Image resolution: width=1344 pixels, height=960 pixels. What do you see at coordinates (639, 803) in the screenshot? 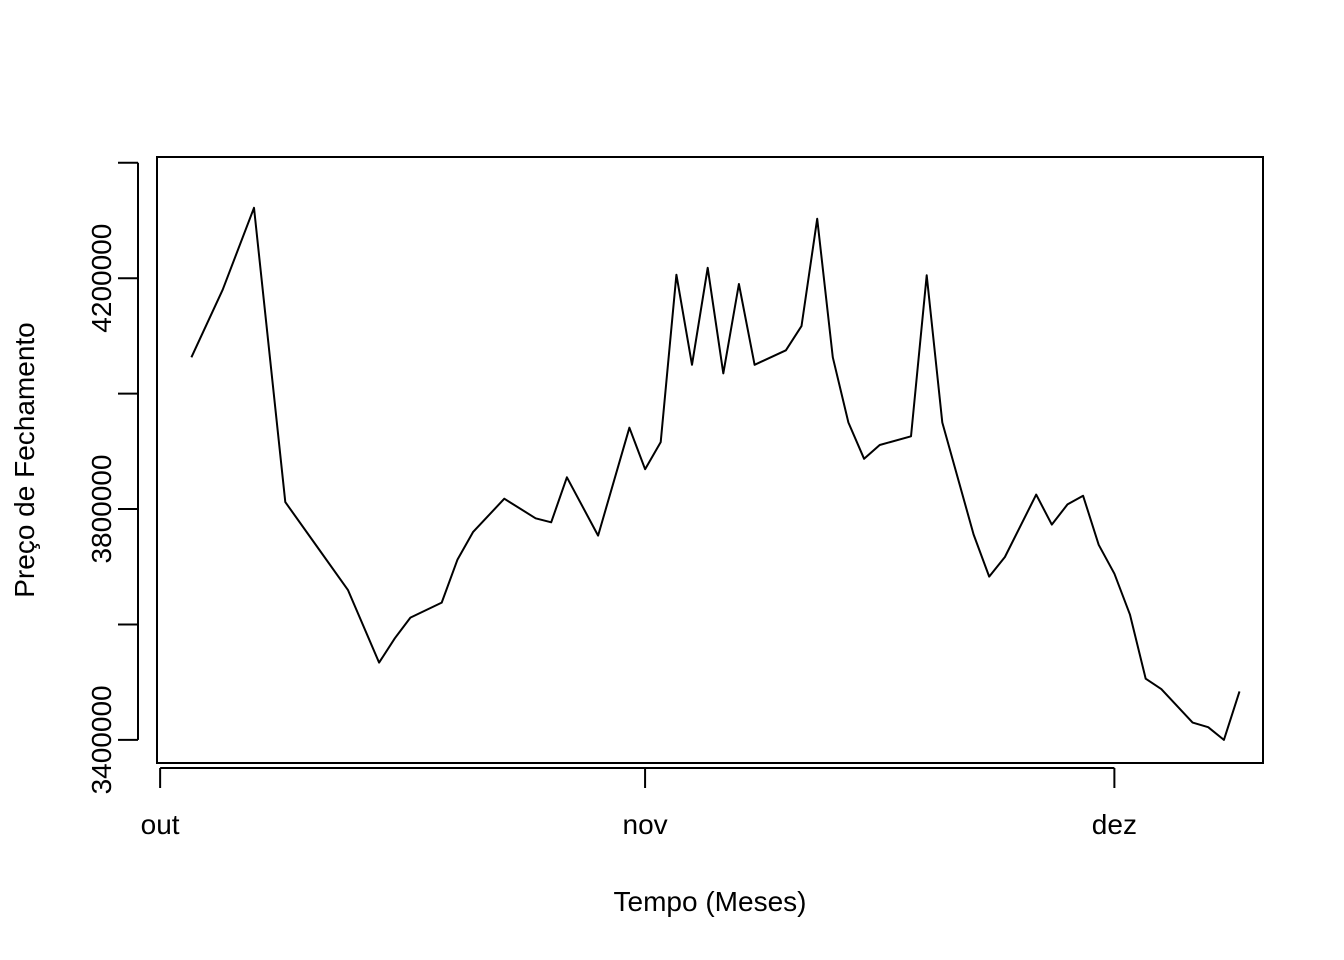
I see `x-axis: out nov dez` at bounding box center [639, 803].